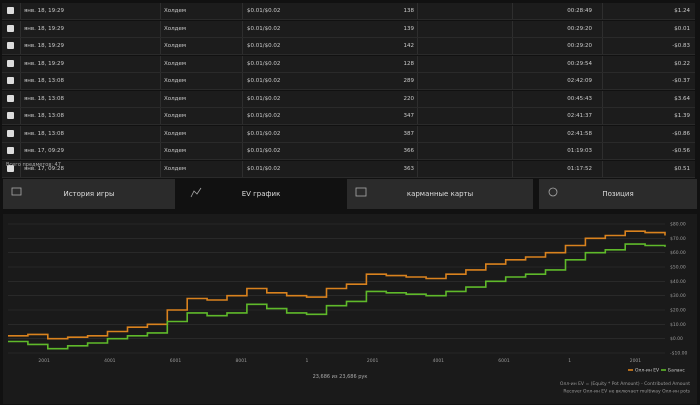 This screenshot has width=700, height=405. Describe the element at coordinates (682, 98) in the screenshot. I see `table-cell: $3.64` at that location.